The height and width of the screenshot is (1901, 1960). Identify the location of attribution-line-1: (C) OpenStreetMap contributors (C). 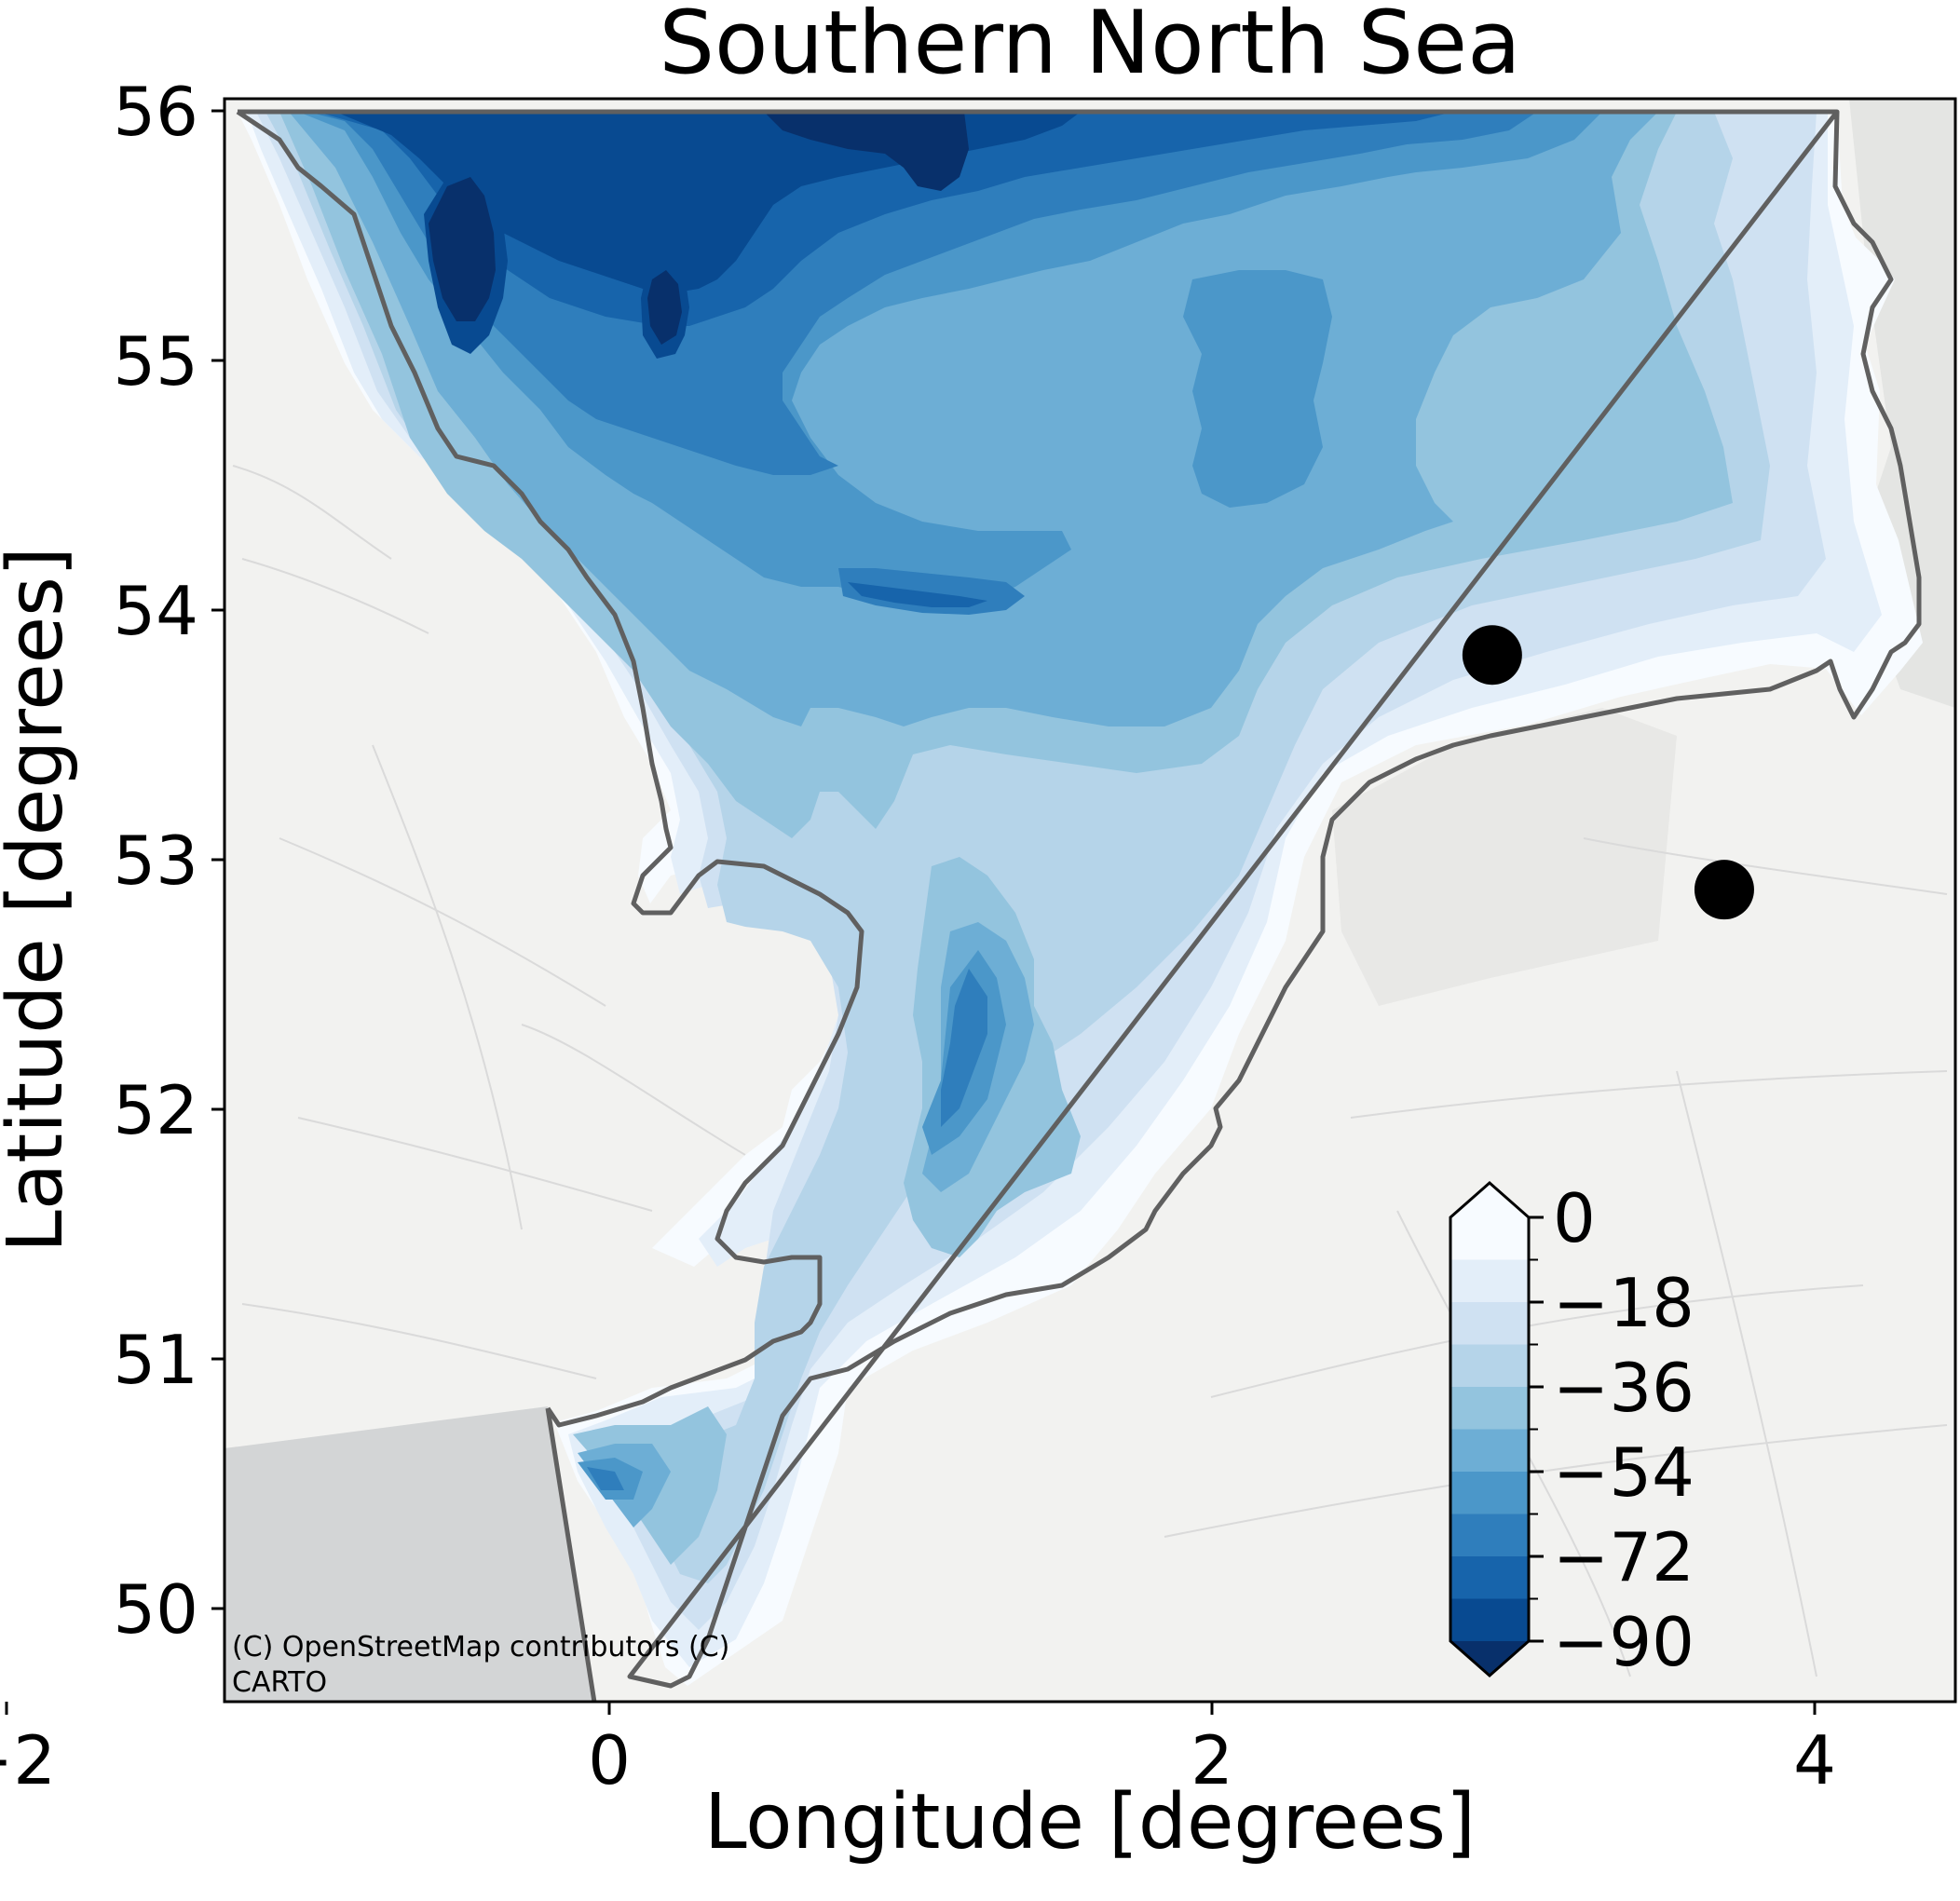
(480, 1647).